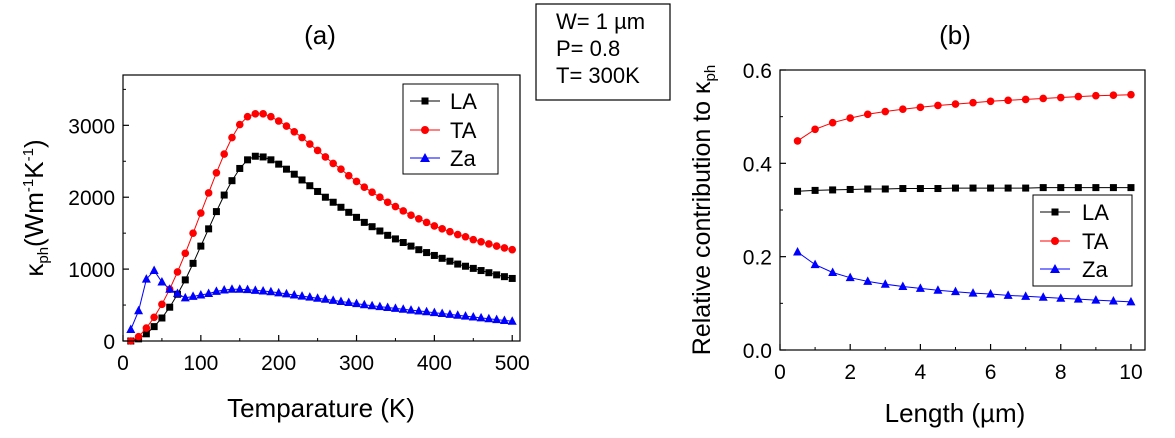  What do you see at coordinates (109, 342) in the screenshot?
I see `chart-a-y-tick-label: 0` at bounding box center [109, 342].